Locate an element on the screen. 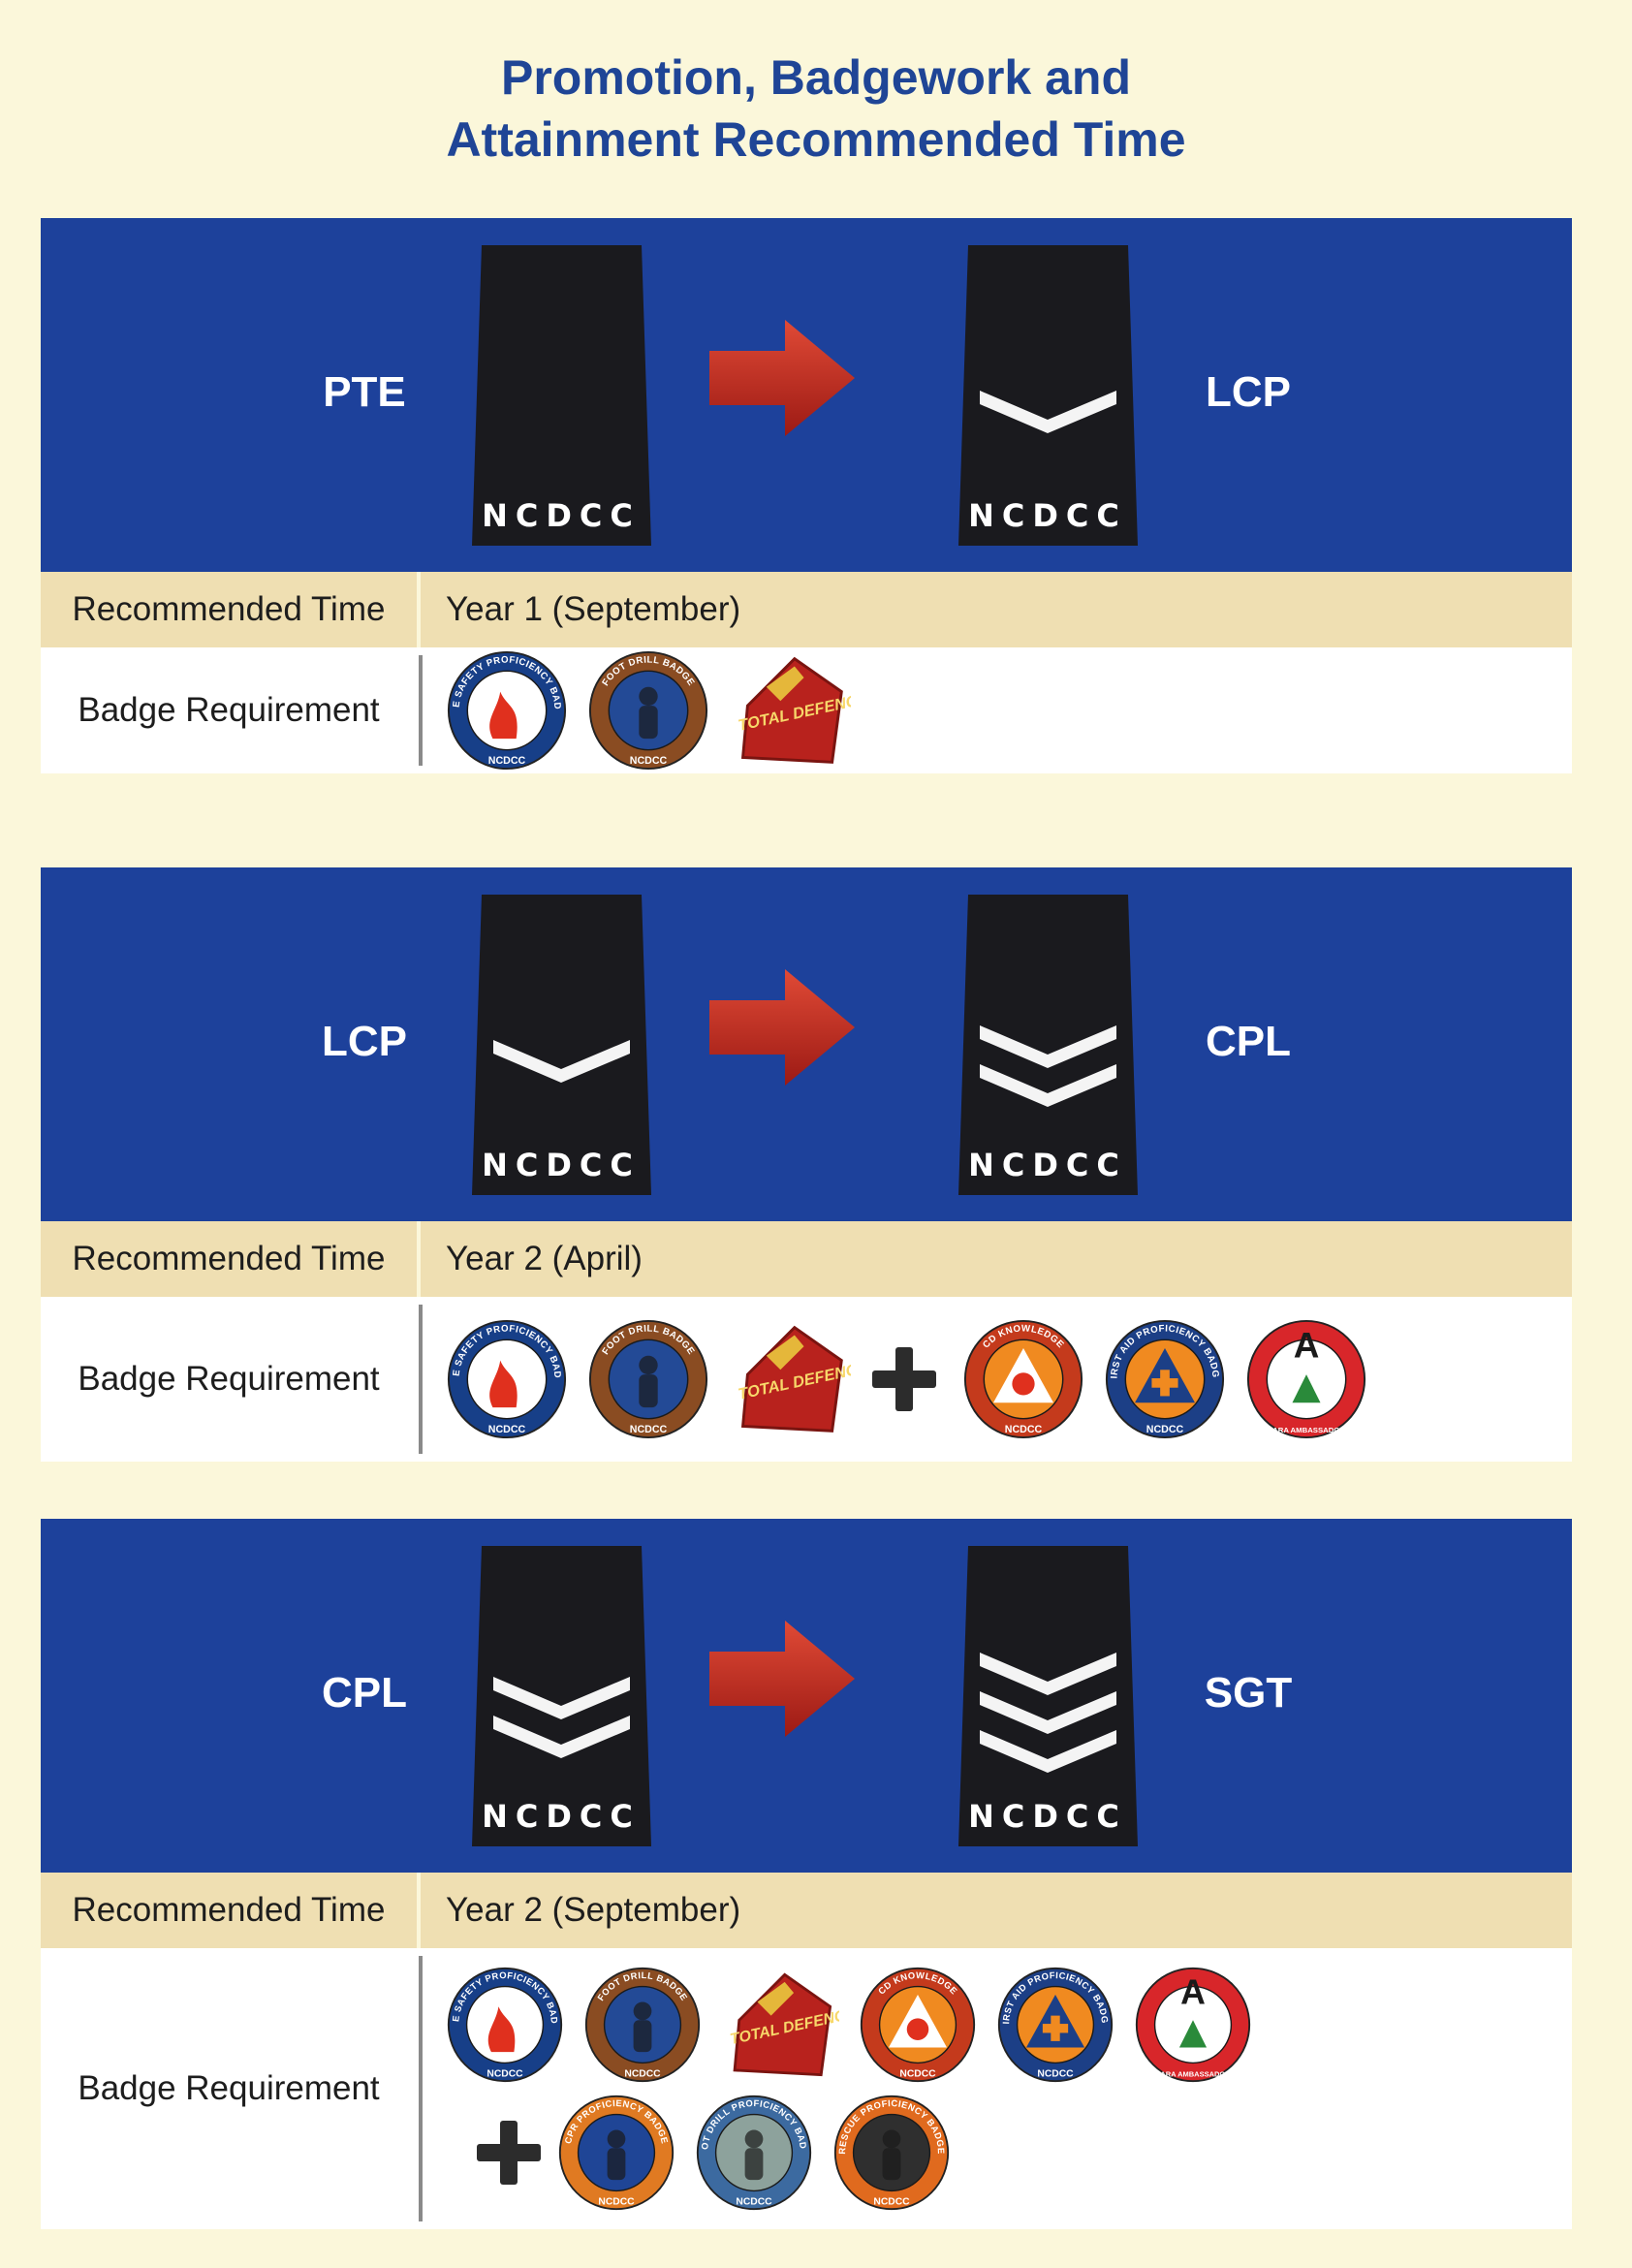 Image resolution: width=1632 pixels, height=2268 pixels. cpr-proficiency-badge: CPR PROFICIENCY BADGE NCDCC is located at coordinates (616, 2155).